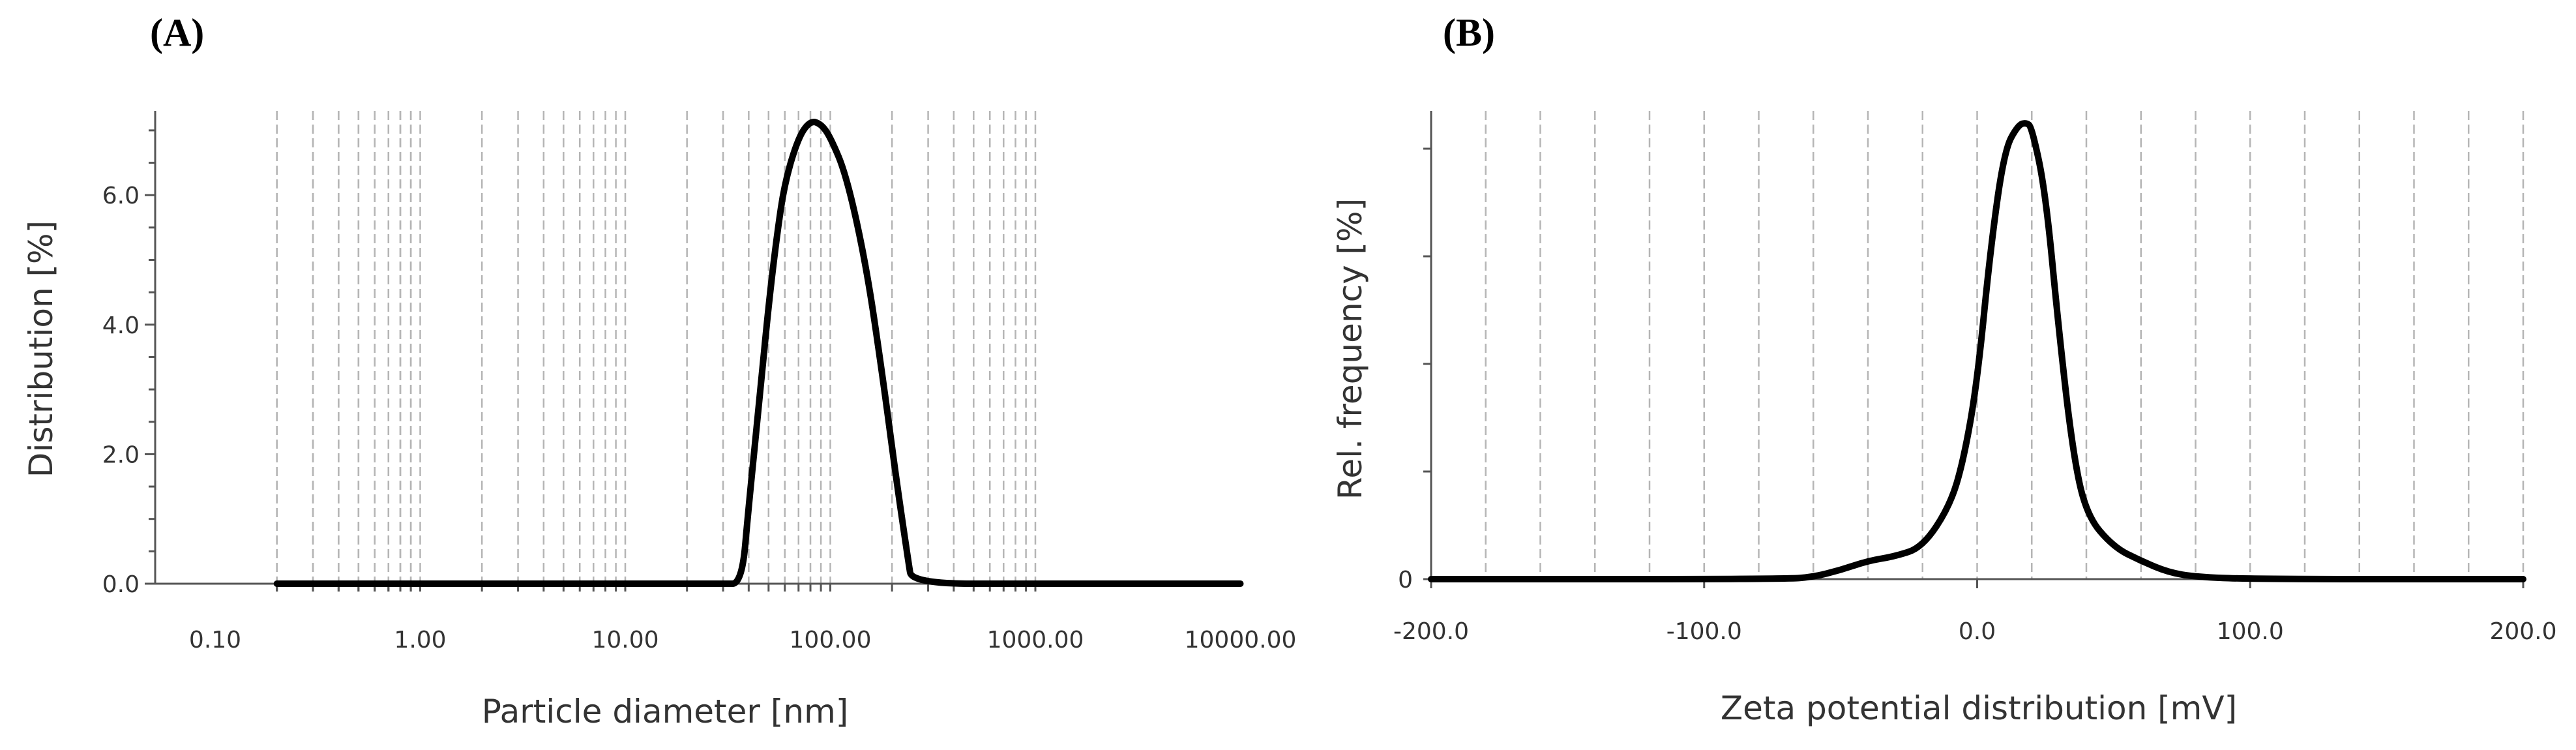 This screenshot has width=2576, height=750. I want to click on panel-b-y-axis-title: Rel. frequency [%], so click(1350, 349).